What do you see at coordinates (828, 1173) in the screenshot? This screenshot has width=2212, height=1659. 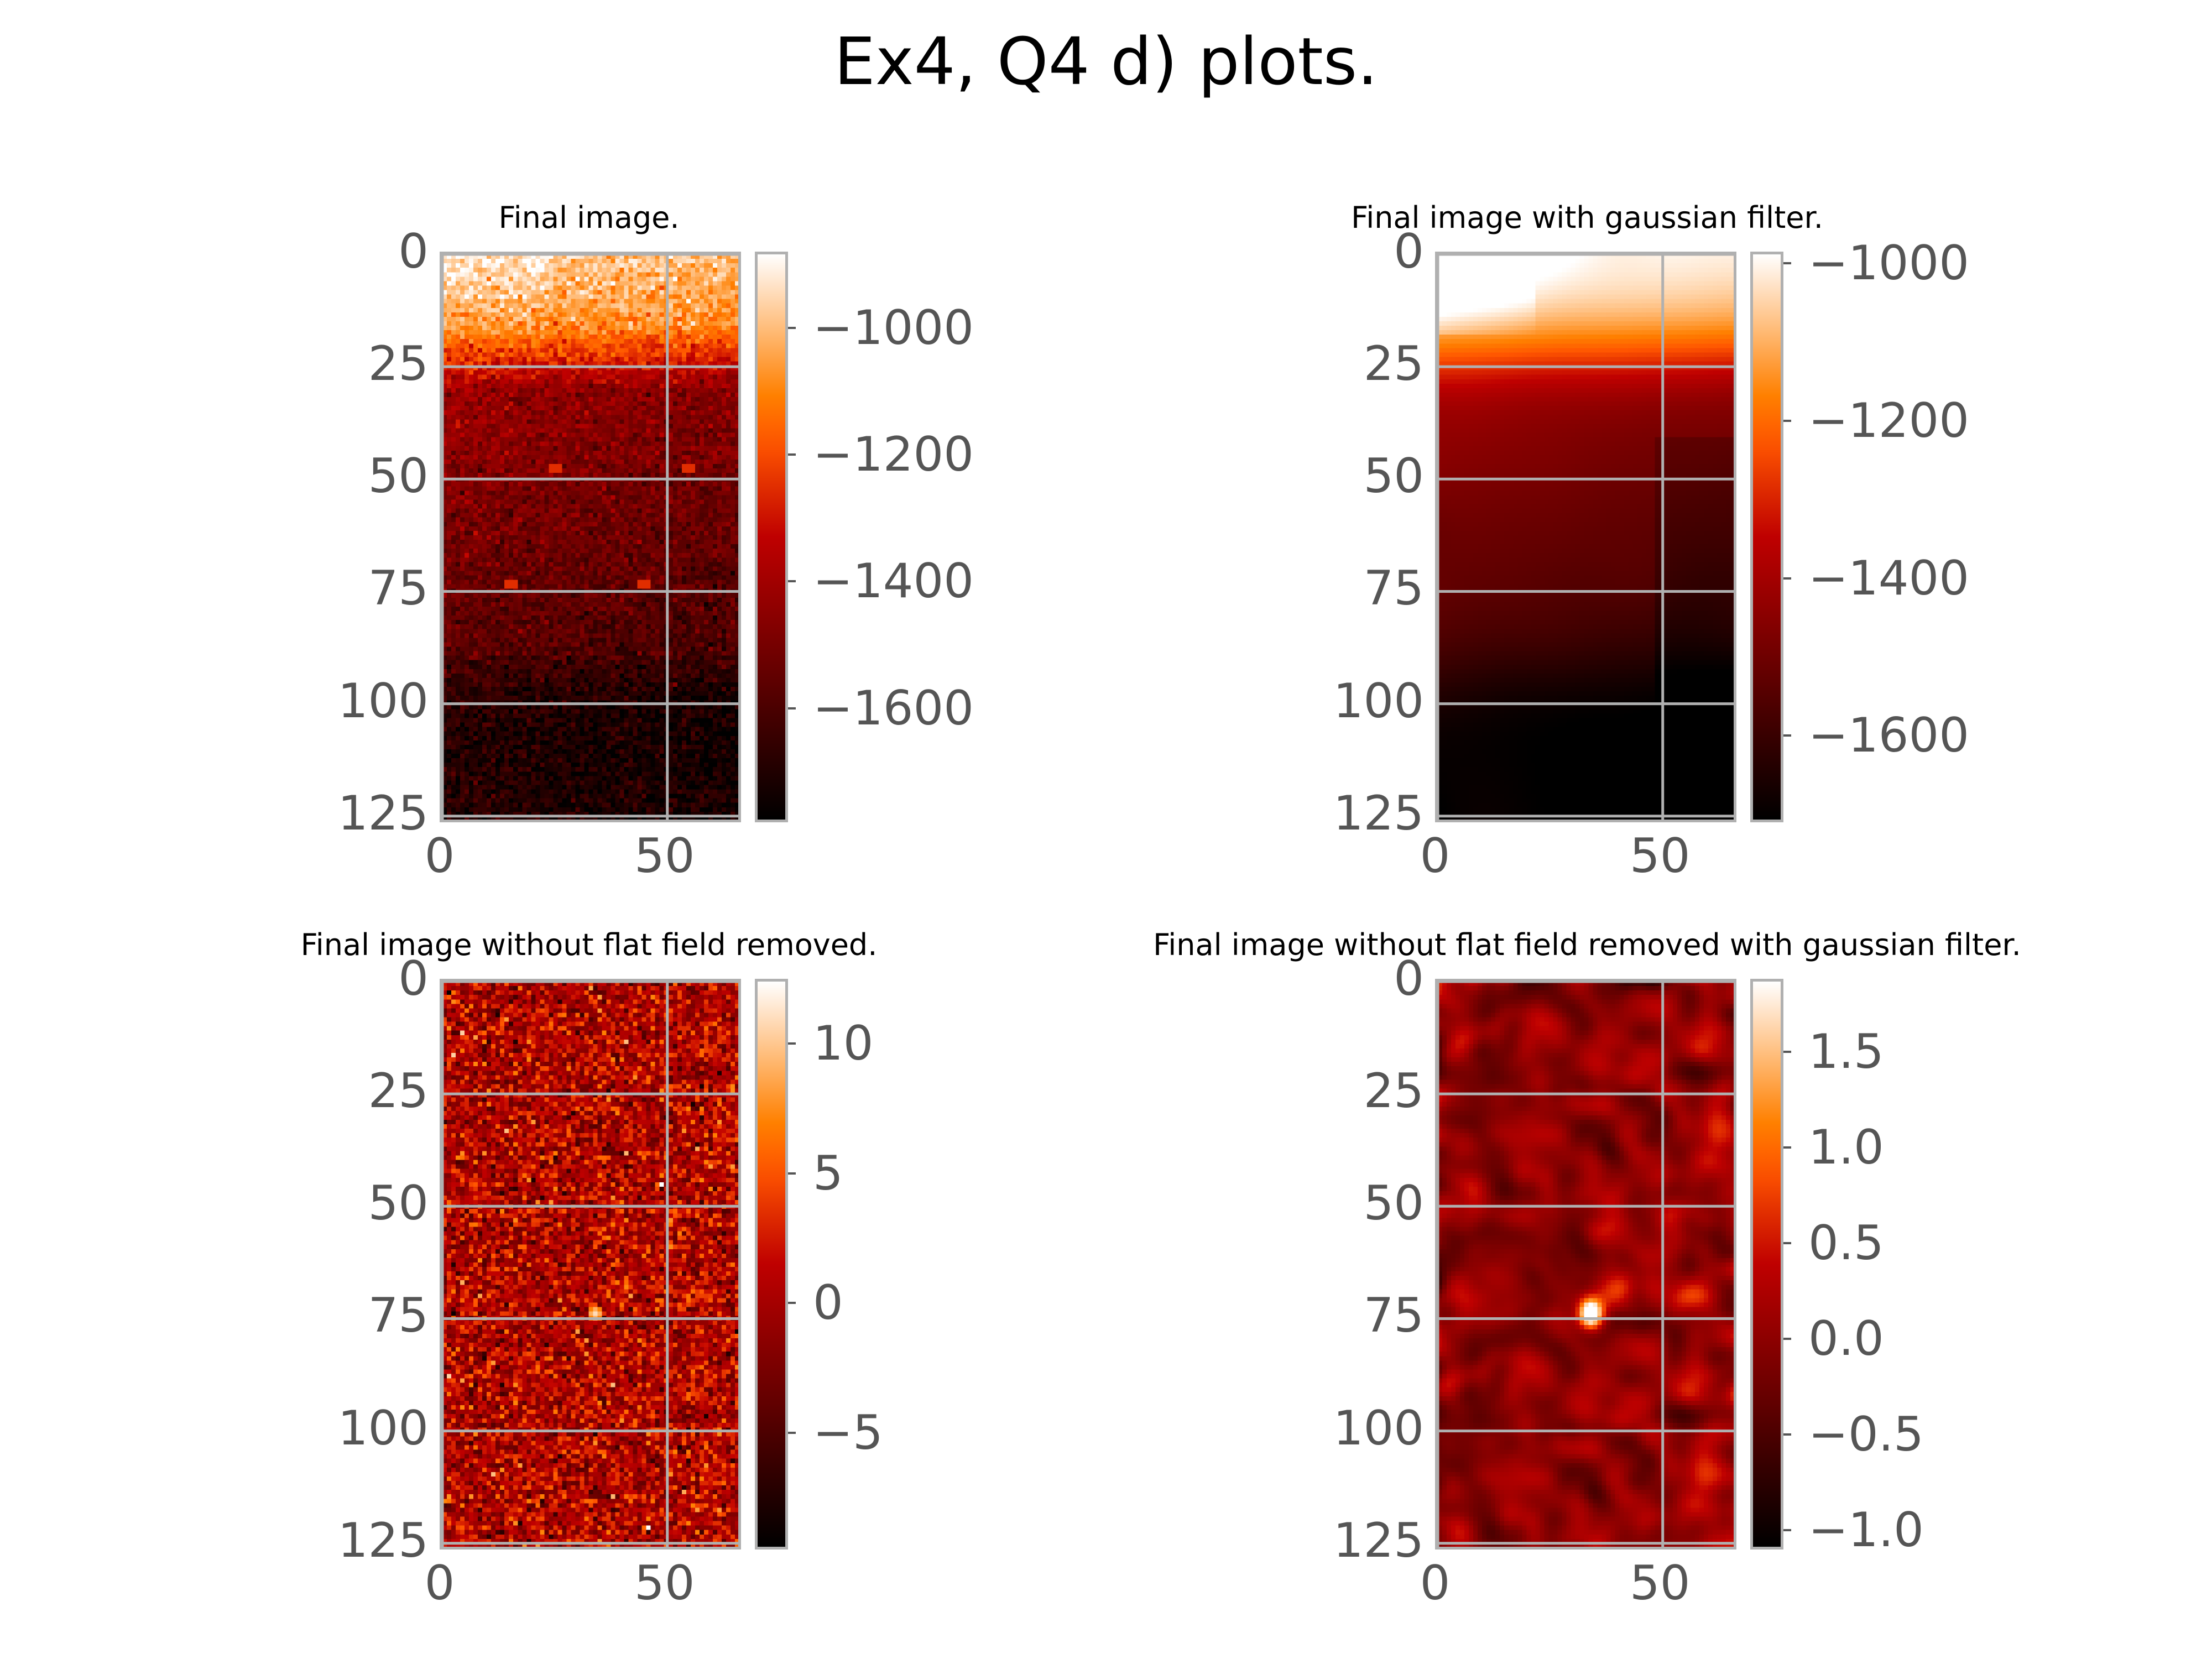 I see `colorbar-tick-label: 5` at bounding box center [828, 1173].